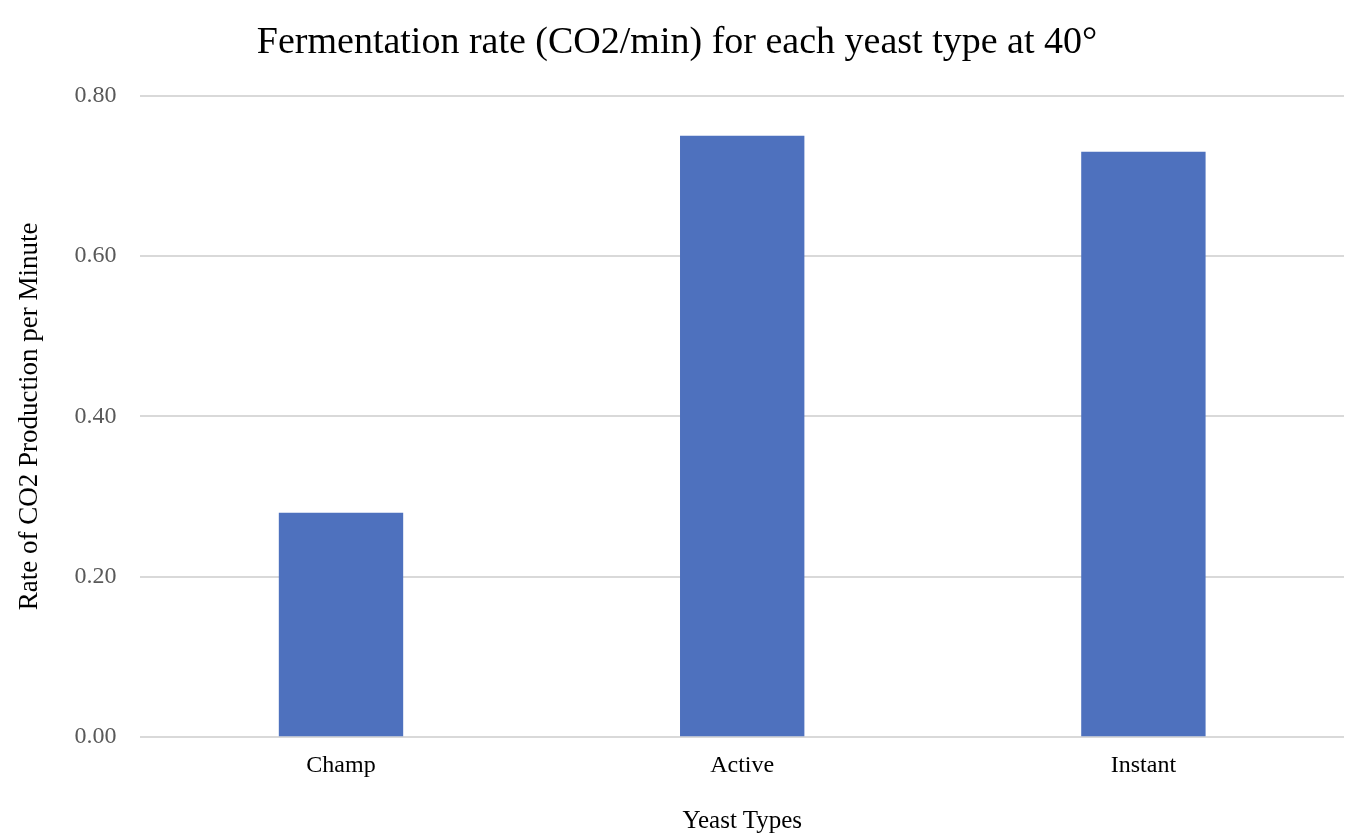 Image resolution: width=1364 pixels, height=840 pixels. I want to click on y-tick-label: 0.80, so click(95, 93).